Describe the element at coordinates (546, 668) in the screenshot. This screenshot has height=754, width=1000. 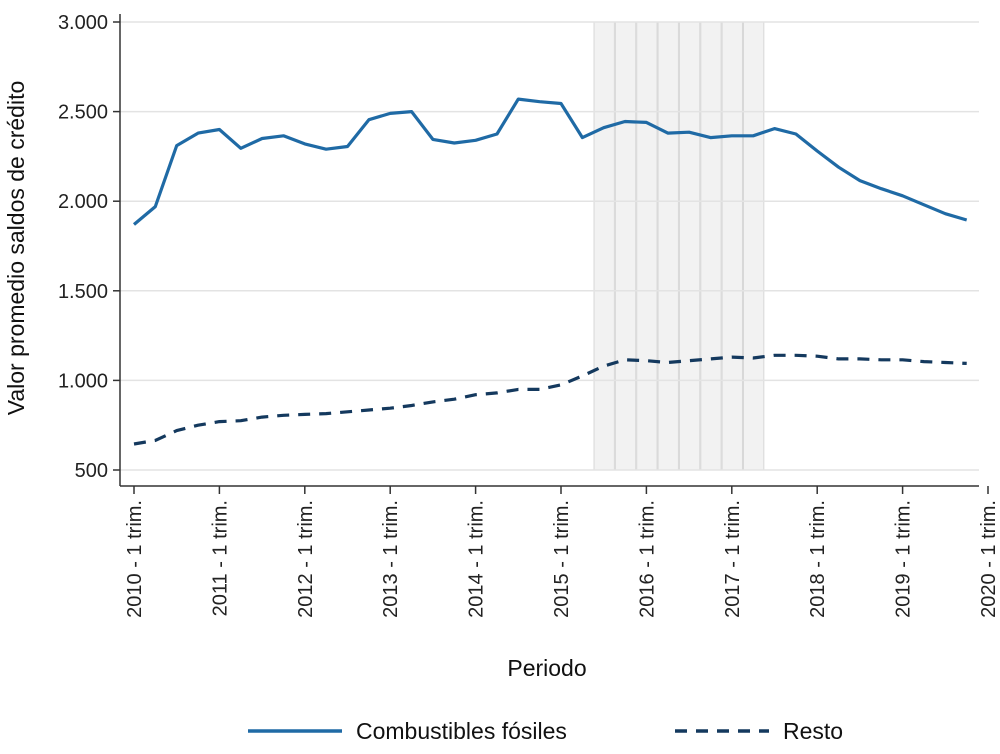
I see `x-axis-title: Periodo` at that location.